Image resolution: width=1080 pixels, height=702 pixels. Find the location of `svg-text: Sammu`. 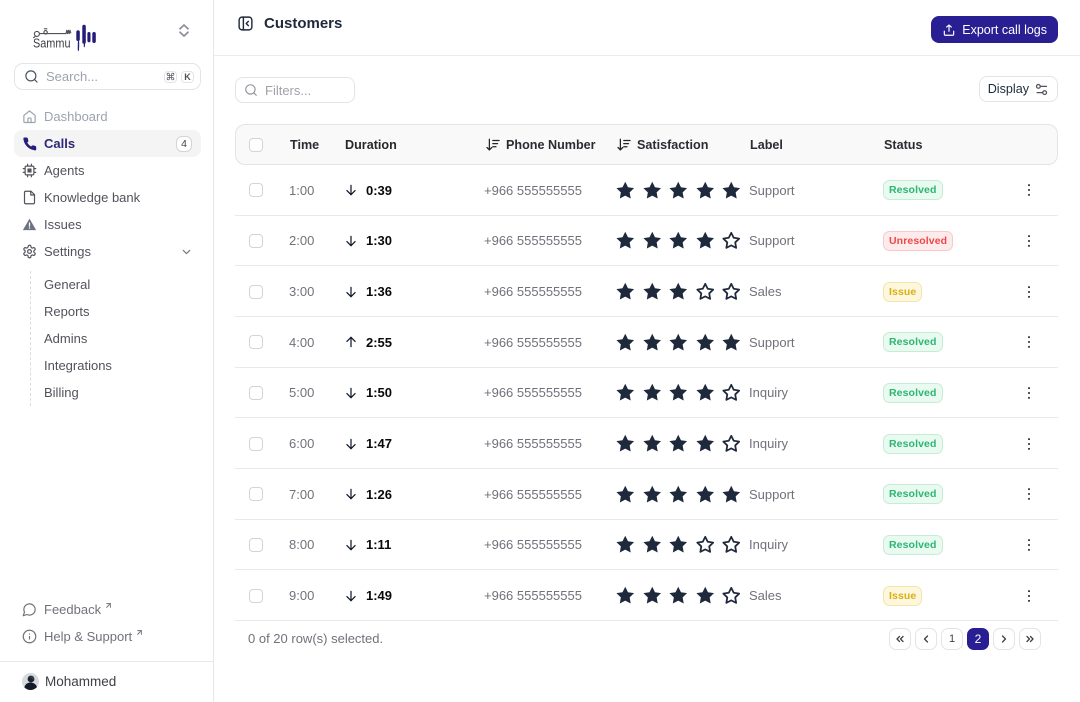

svg-text: Sammu is located at coordinates (52, 43).